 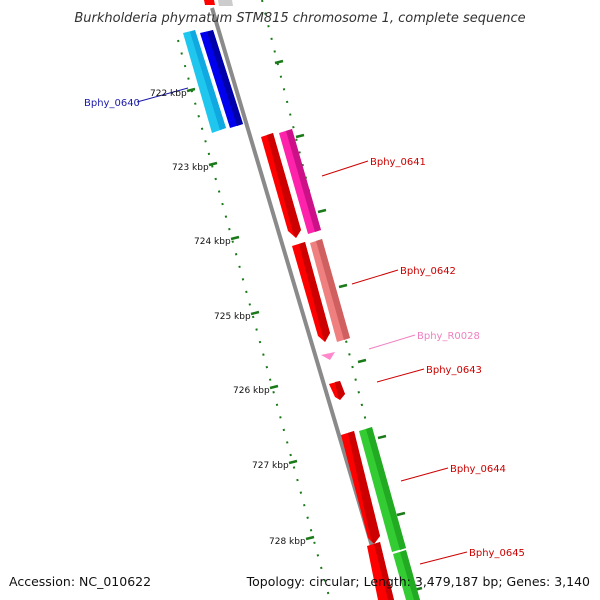 What do you see at coordinates (478, 469) in the screenshot?
I see `label-bphy-0644: Bphy_0644` at bounding box center [478, 469].